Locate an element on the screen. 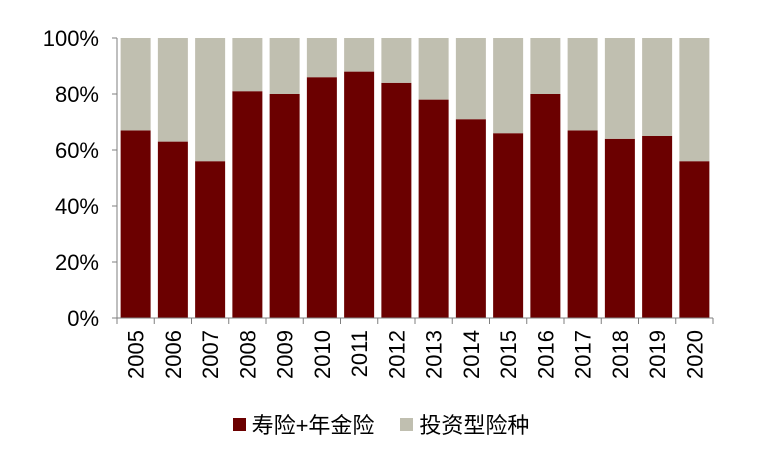  x-tick-label: 2005 is located at coordinates (136, 354).